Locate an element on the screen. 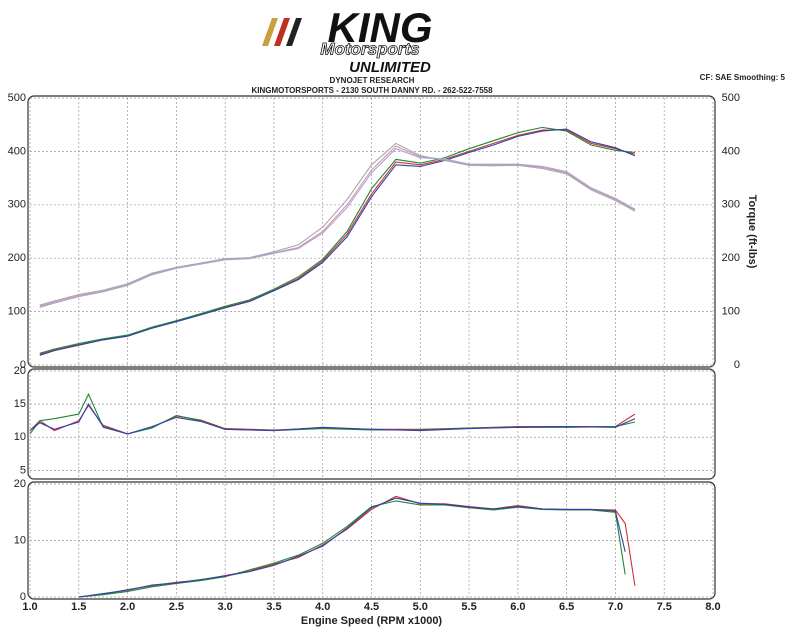 This screenshot has height=636, width=800. y-tick-label: 100 is located at coordinates (17, 312).